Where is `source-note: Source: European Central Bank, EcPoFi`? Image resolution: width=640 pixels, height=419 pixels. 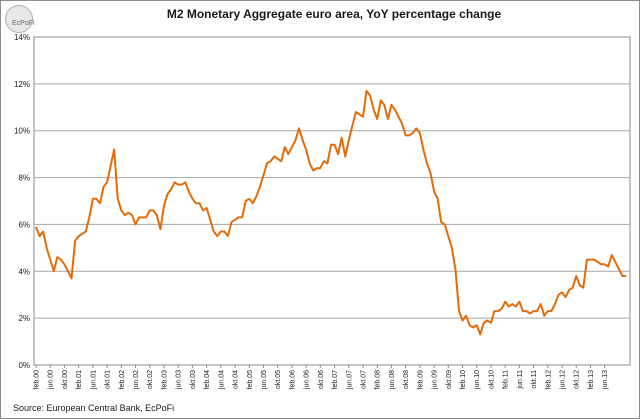 source-note: Source: European Central Bank, EcPoFi is located at coordinates (94, 408).